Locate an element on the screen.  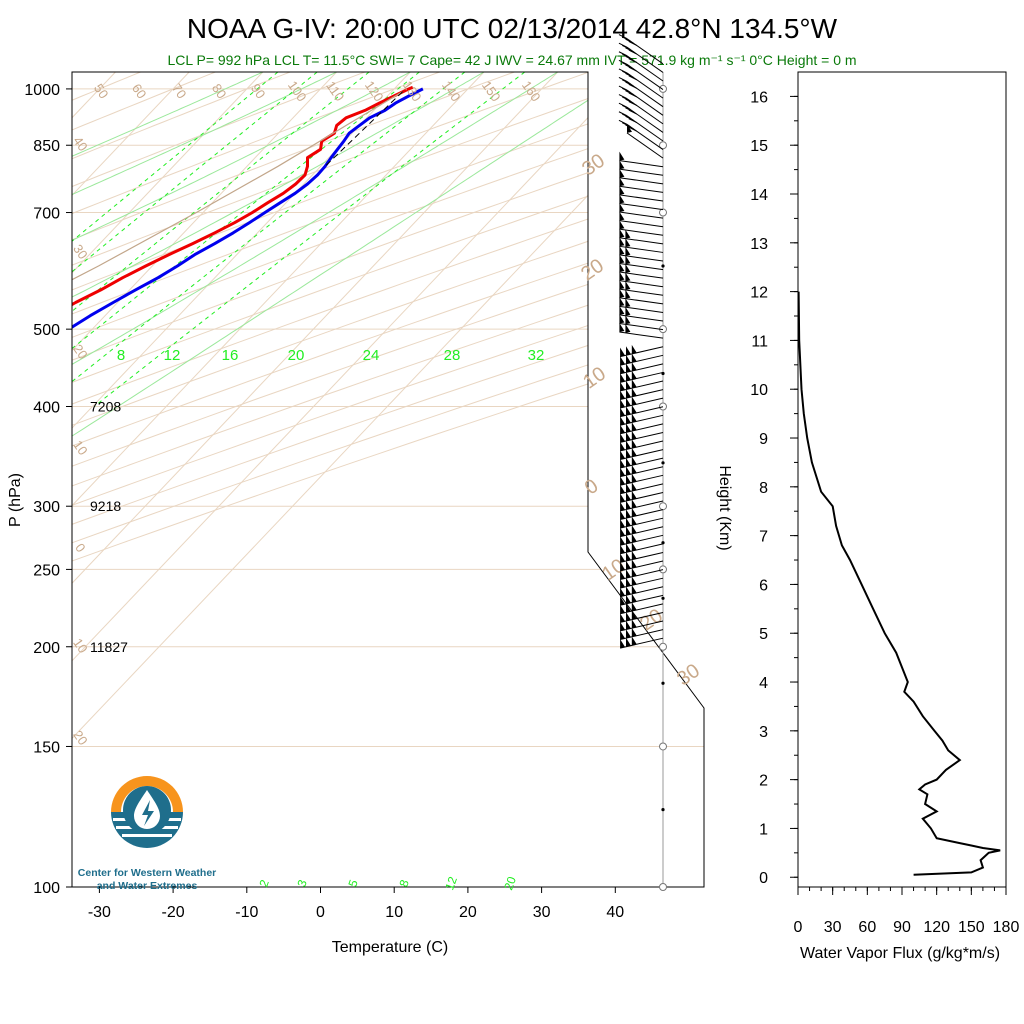
x-tick-label: 40 is located at coordinates (615, 912).